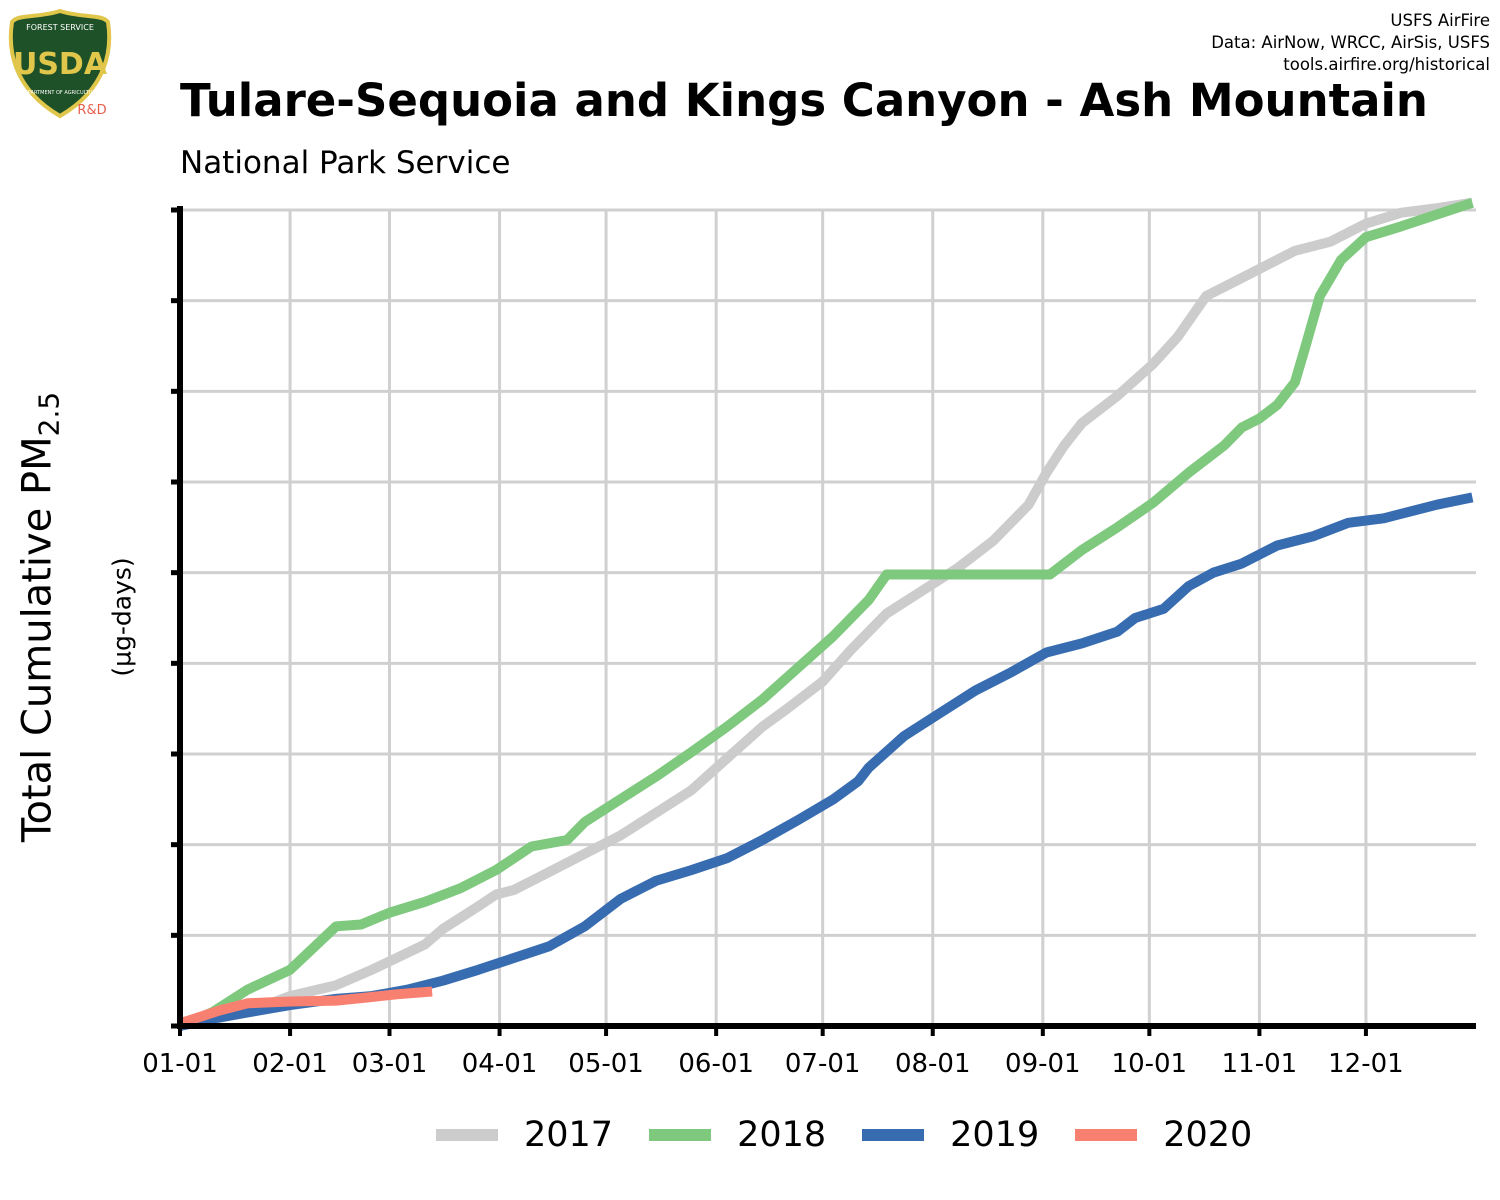  I want to click on x-tick-label: 02-01, so click(290, 1064).